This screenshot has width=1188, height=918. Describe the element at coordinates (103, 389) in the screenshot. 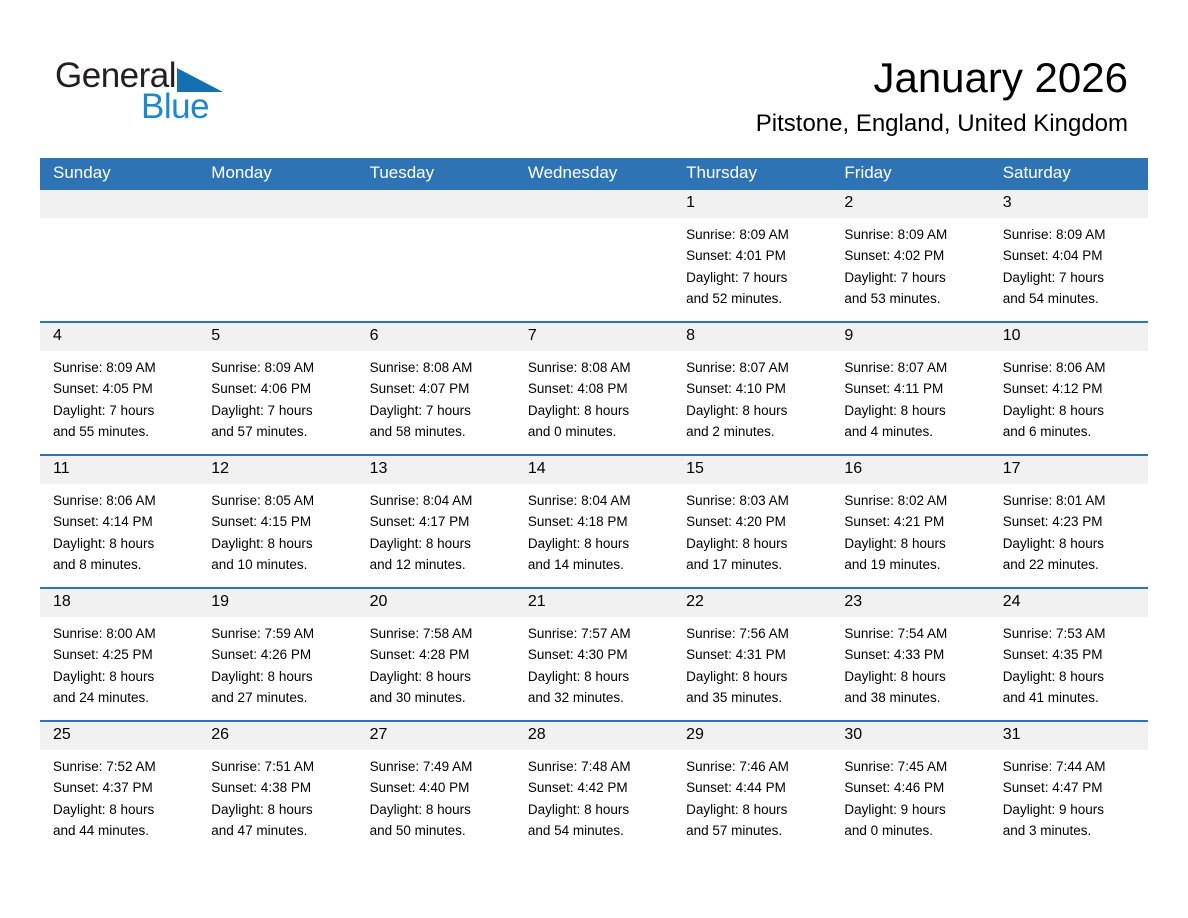

I see `sunset-text: Sunset: 4:05 PM` at that location.